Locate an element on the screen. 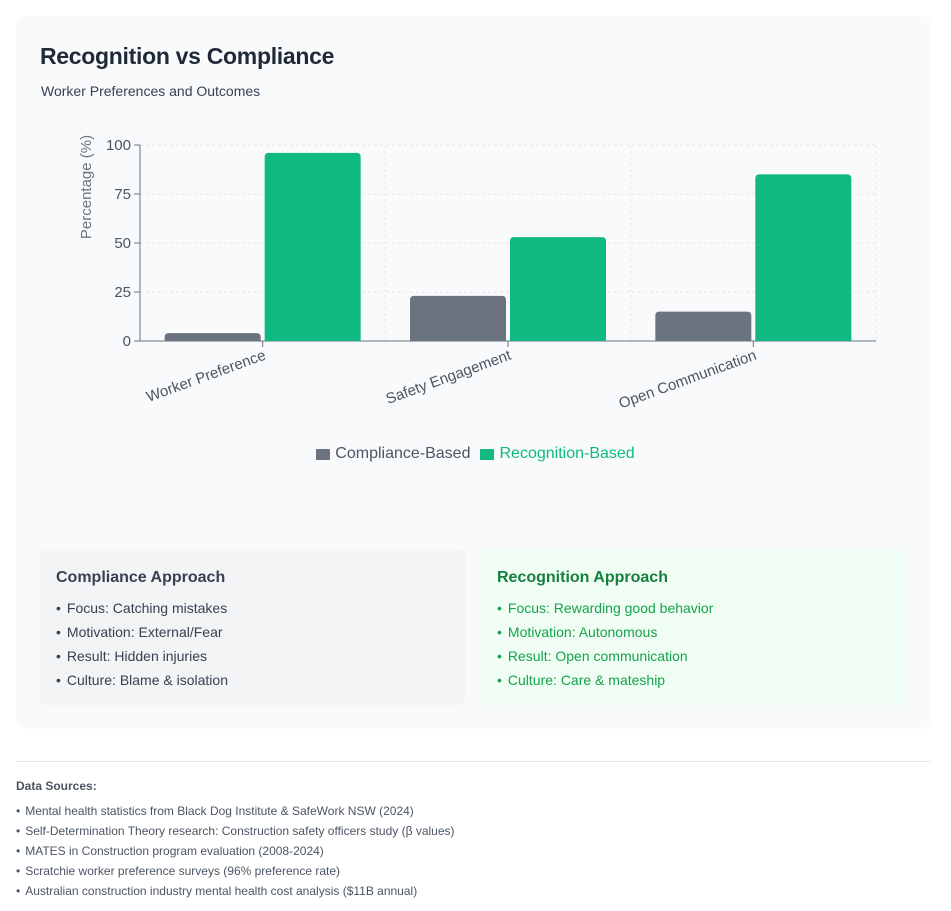  page-title: Recognition vs Compliance is located at coordinates (187, 56).